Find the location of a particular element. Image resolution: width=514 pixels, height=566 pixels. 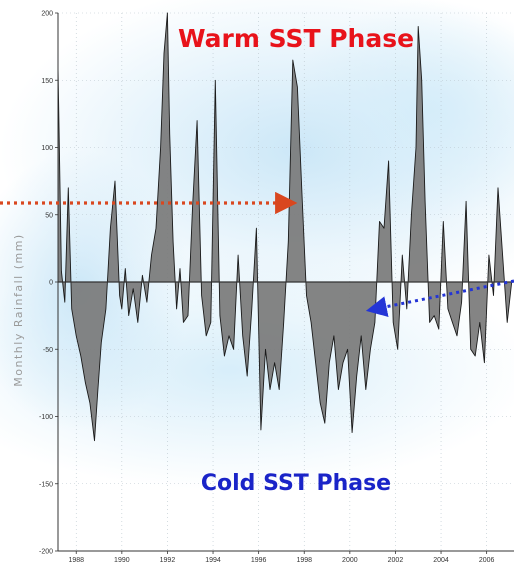

y-tick-label-2: 100 is located at coordinates (47, 148).